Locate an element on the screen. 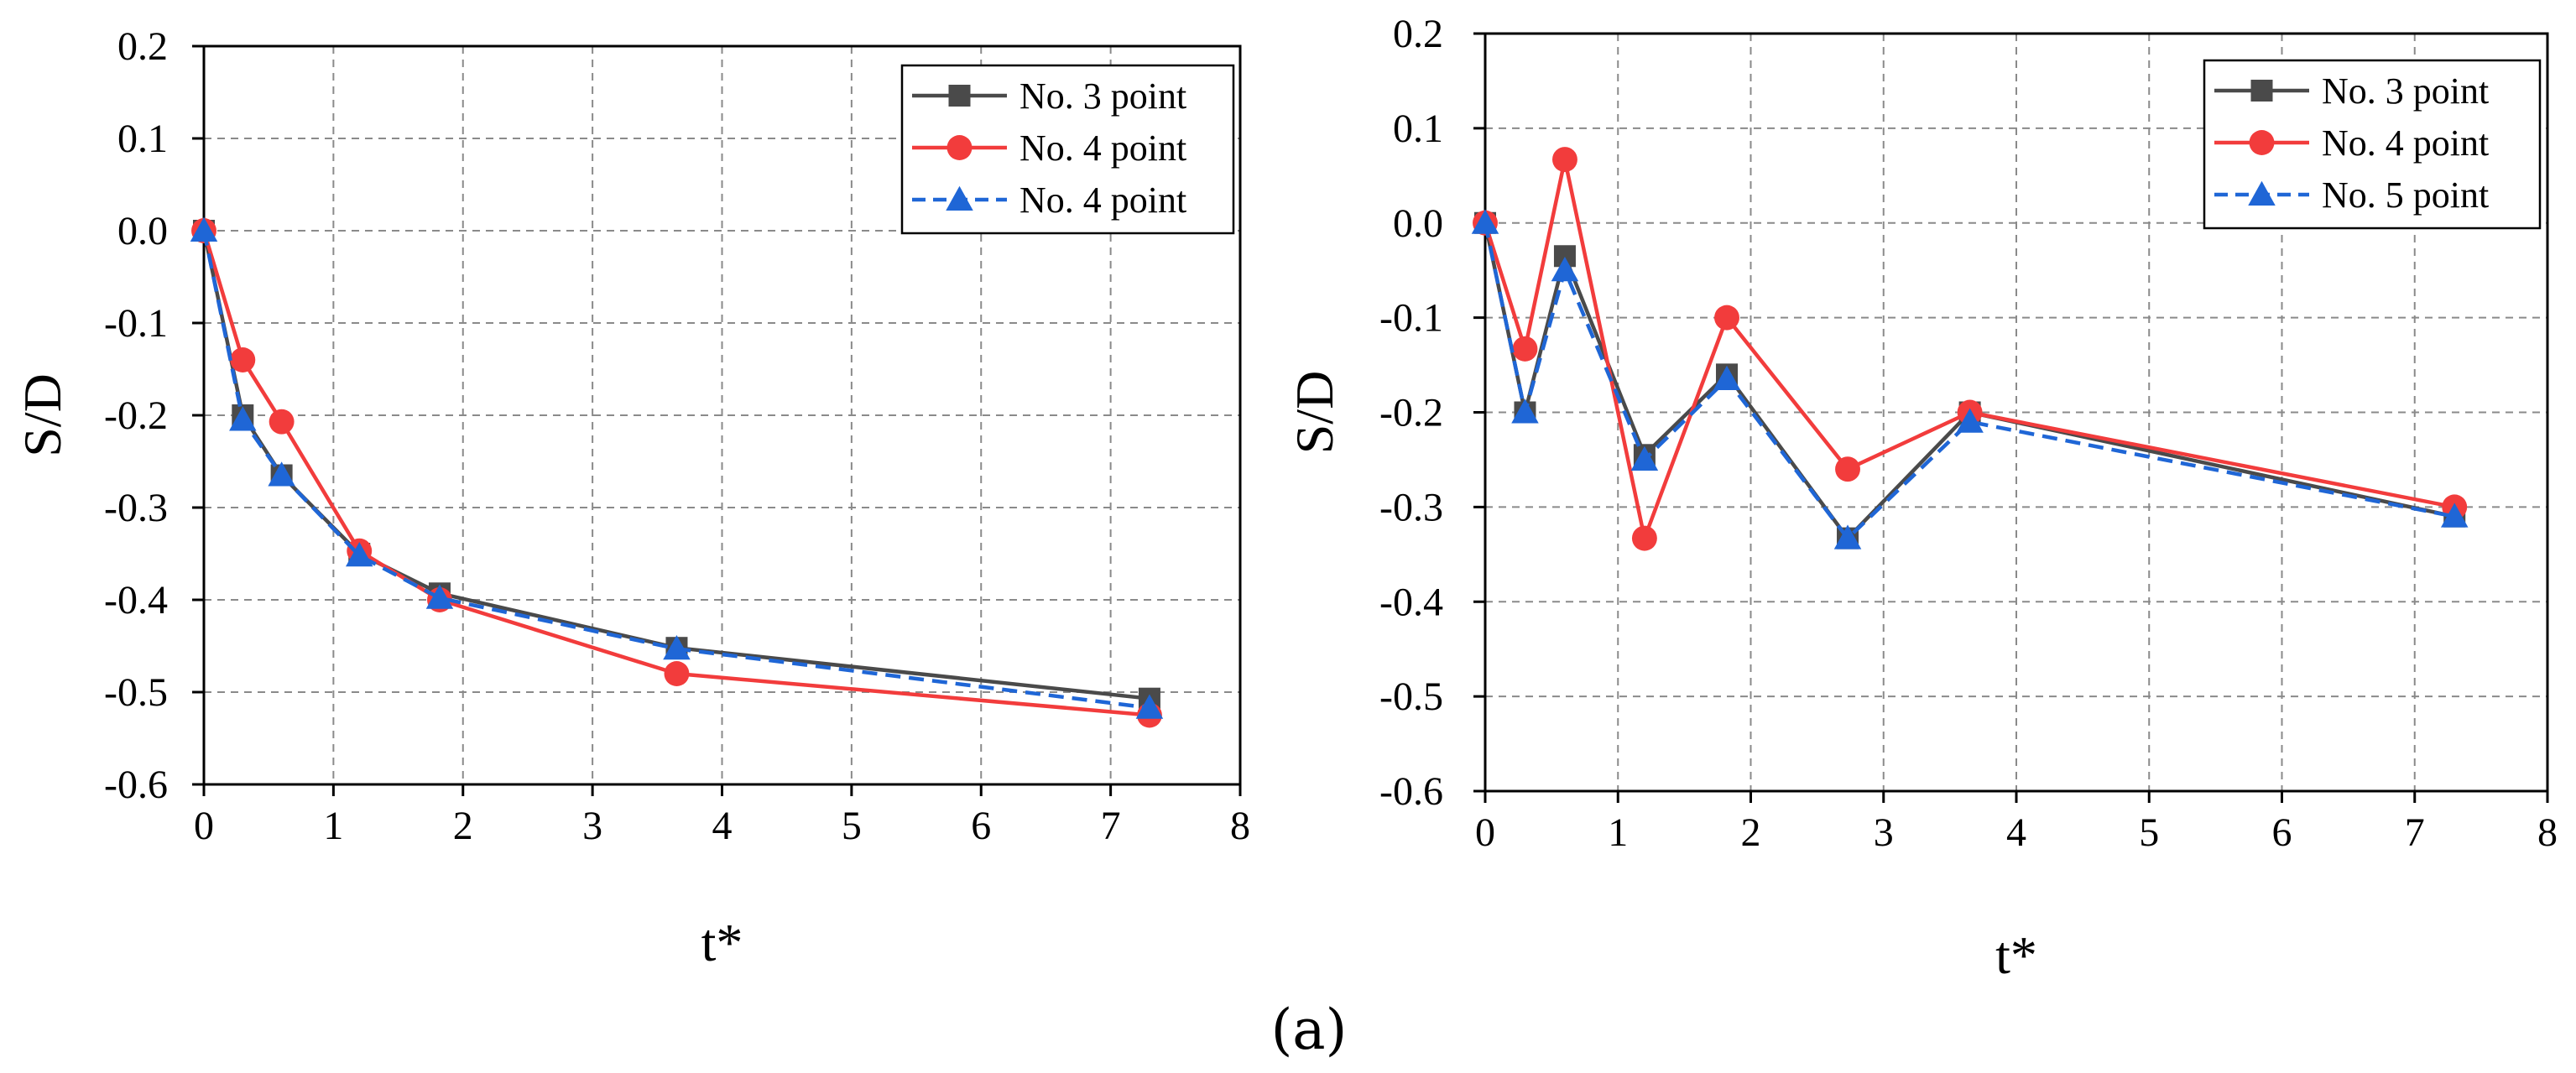  legend: No. 3 point No. 4 point No. 5 point is located at coordinates (2372, 144).